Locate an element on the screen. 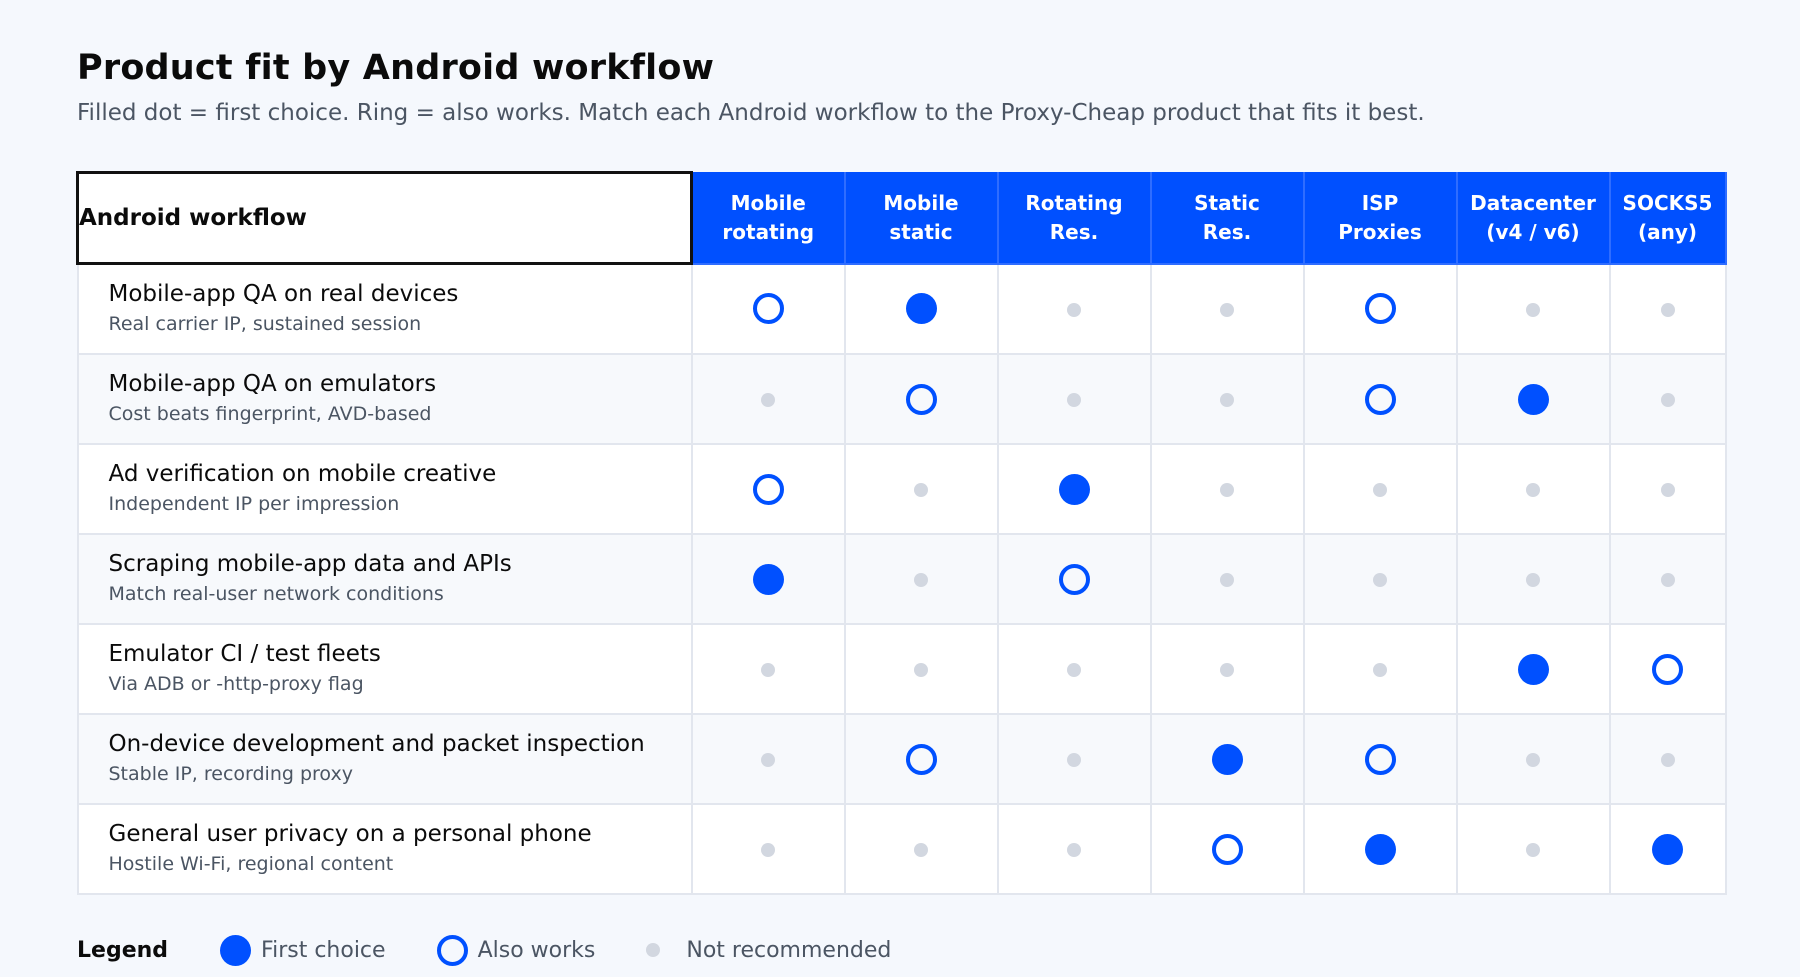 The width and height of the screenshot is (1800, 977). legend-label: Also works is located at coordinates (536, 950).